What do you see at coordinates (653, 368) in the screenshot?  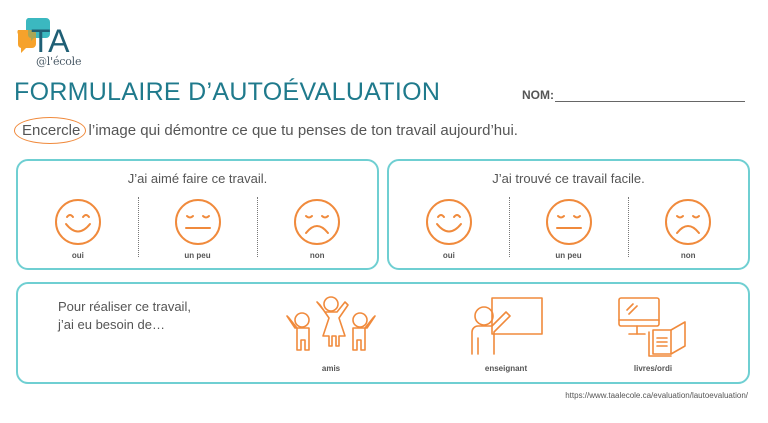 I see `option-label: livres/ordi` at bounding box center [653, 368].